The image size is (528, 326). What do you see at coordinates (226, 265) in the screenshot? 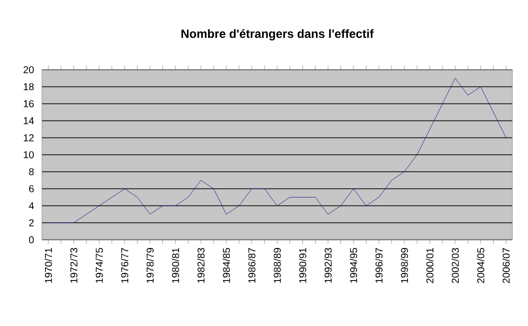
I see `x-tick-label: 1984/85` at bounding box center [226, 265].